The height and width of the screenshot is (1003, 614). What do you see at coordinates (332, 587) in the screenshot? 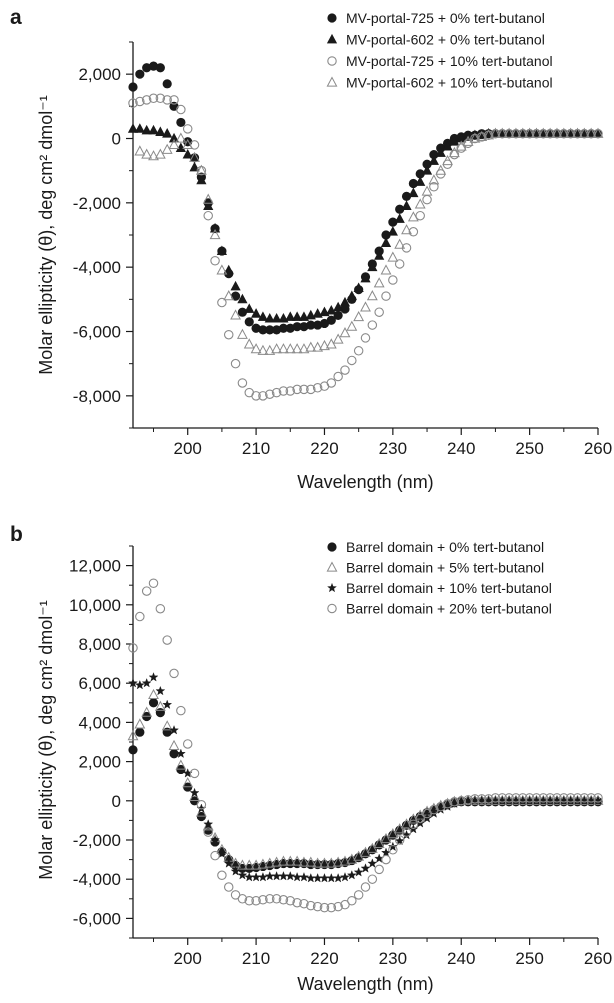
I see `legend-marker` at bounding box center [332, 587].